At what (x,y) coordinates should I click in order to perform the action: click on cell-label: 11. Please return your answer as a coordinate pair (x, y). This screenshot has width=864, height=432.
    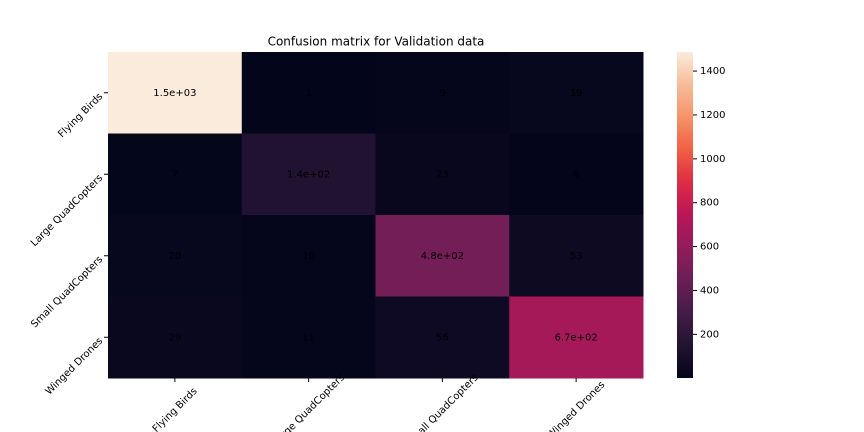
    Looking at the image, I should click on (308, 337).